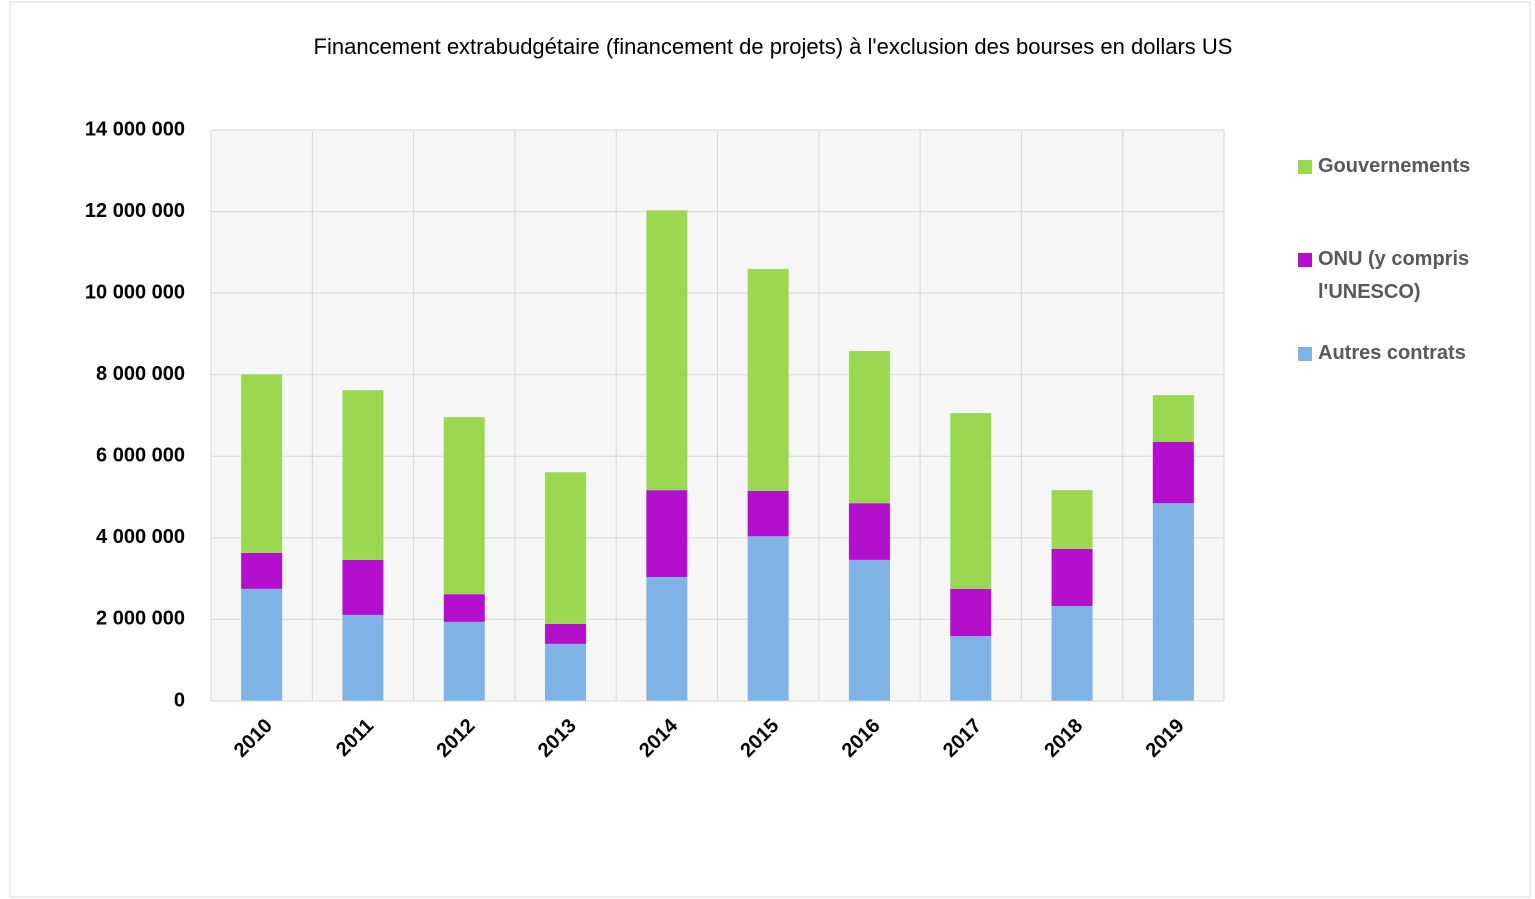  Describe the element at coordinates (253, 738) in the screenshot. I see `x-tick-label: 2010` at that location.